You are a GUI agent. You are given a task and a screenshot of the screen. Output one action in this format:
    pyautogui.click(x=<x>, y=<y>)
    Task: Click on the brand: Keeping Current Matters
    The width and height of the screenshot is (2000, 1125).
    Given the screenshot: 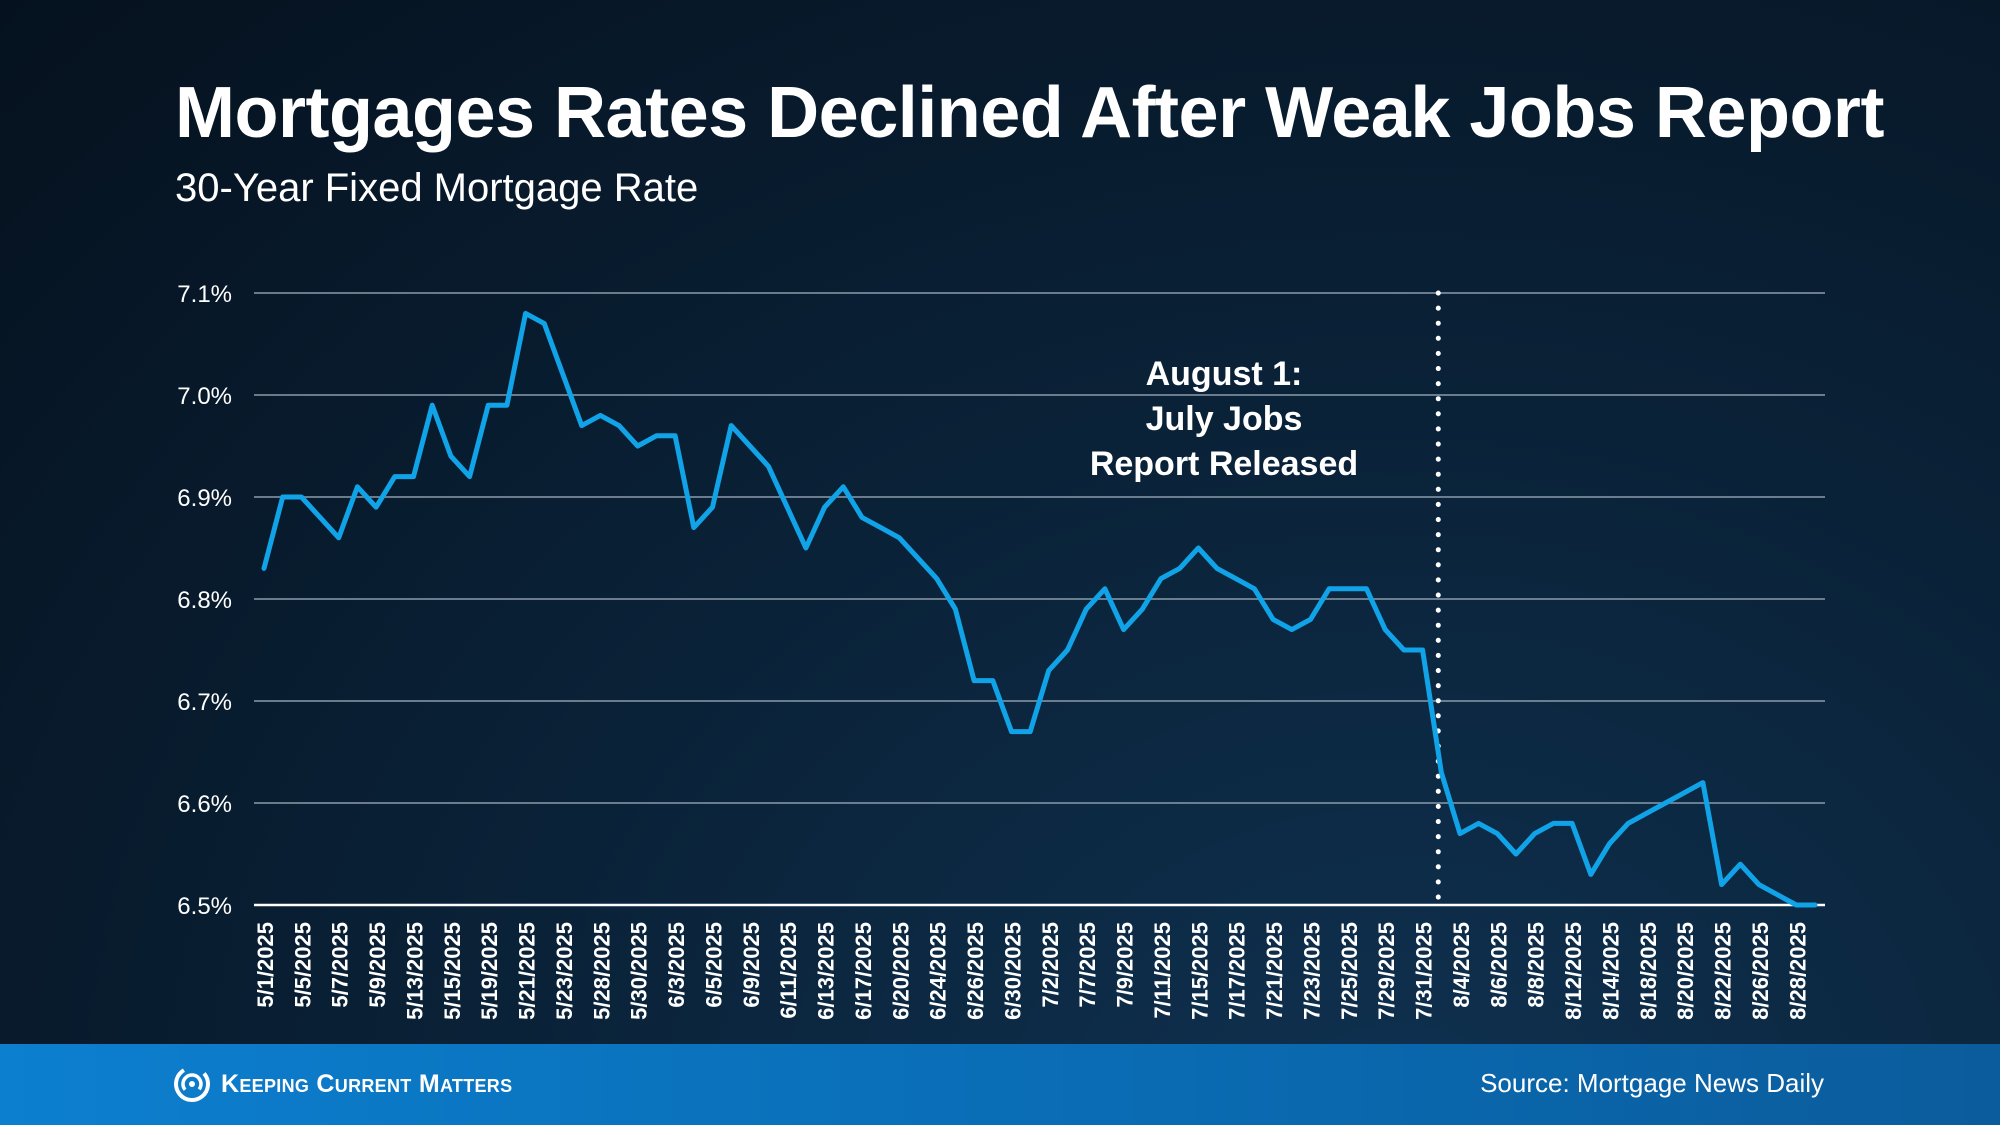 What is the action you would take?
    pyautogui.click(x=342, y=1084)
    